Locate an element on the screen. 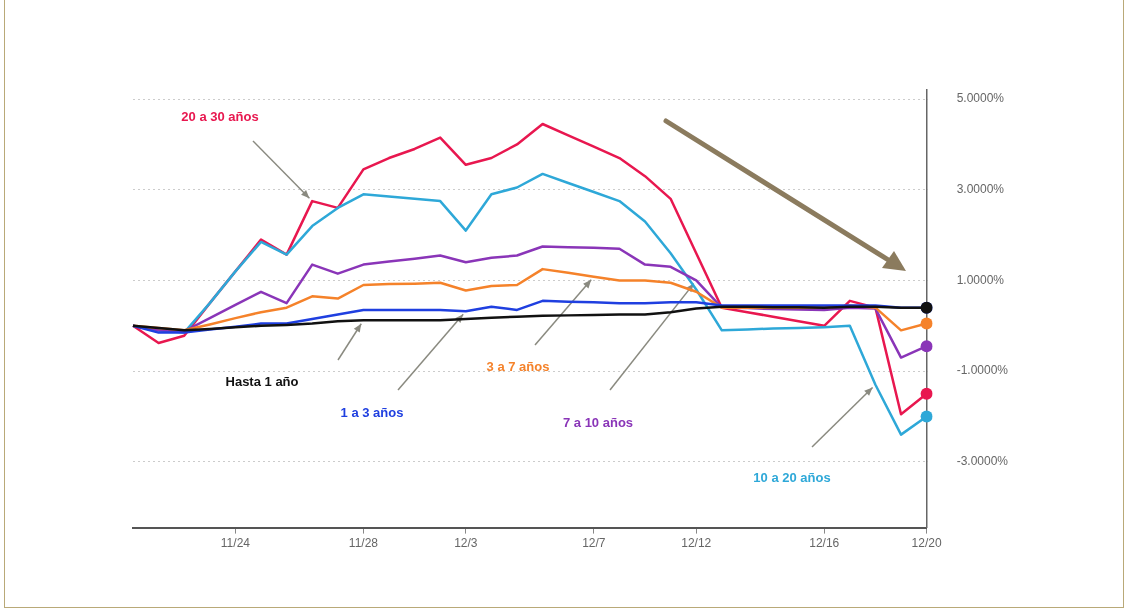 The height and width of the screenshot is (614, 1133). x-tick-label: 12/7 is located at coordinates (594, 543).